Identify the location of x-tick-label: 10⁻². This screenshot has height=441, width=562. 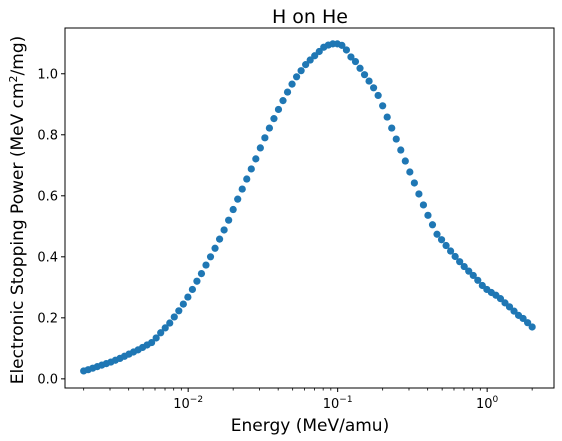
(188, 403).